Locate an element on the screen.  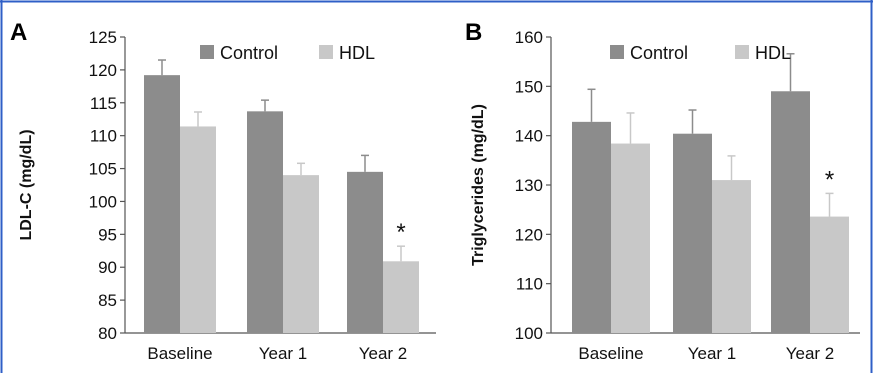
y-axis-title-b: Triglycerides (mg/dL) is located at coordinates (478, 185).